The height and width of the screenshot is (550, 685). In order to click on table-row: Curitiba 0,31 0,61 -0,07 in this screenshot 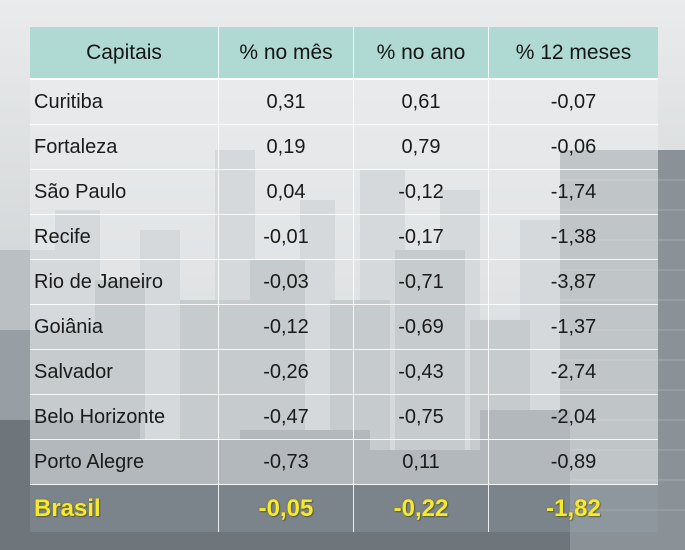, I will do `click(344, 102)`.